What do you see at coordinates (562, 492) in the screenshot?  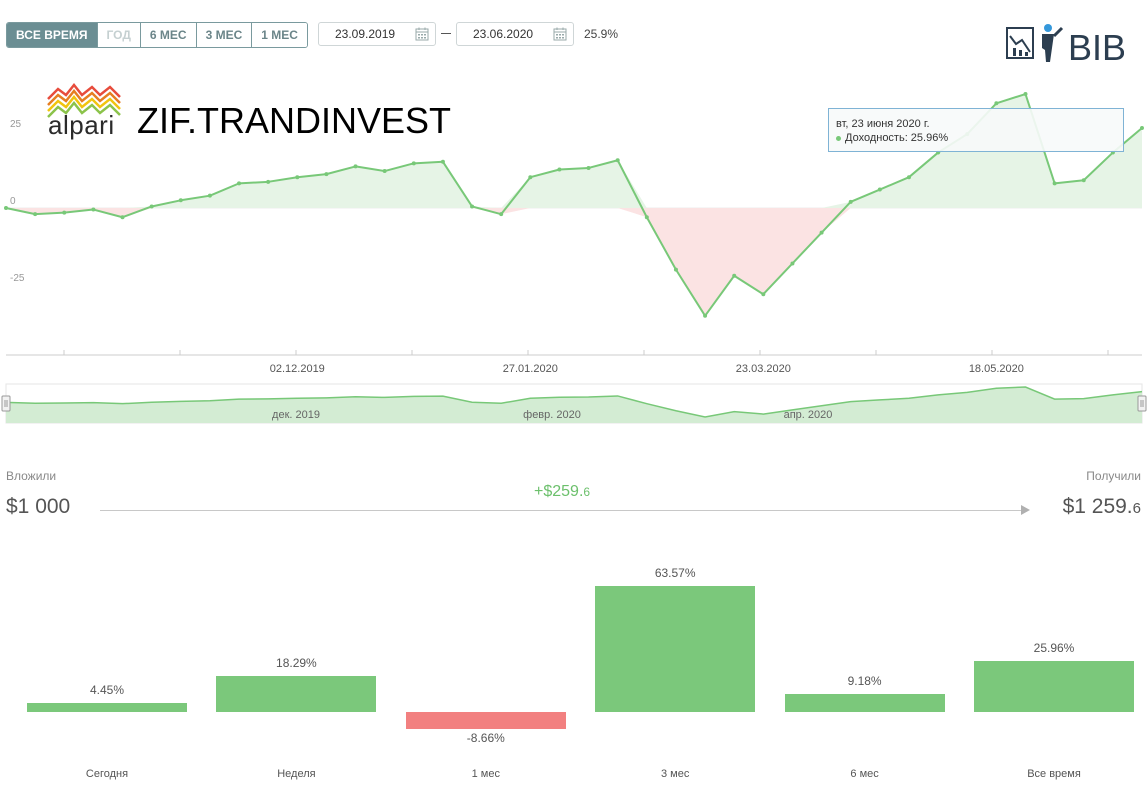 I see `gain-amount: +$259.6` at bounding box center [562, 492].